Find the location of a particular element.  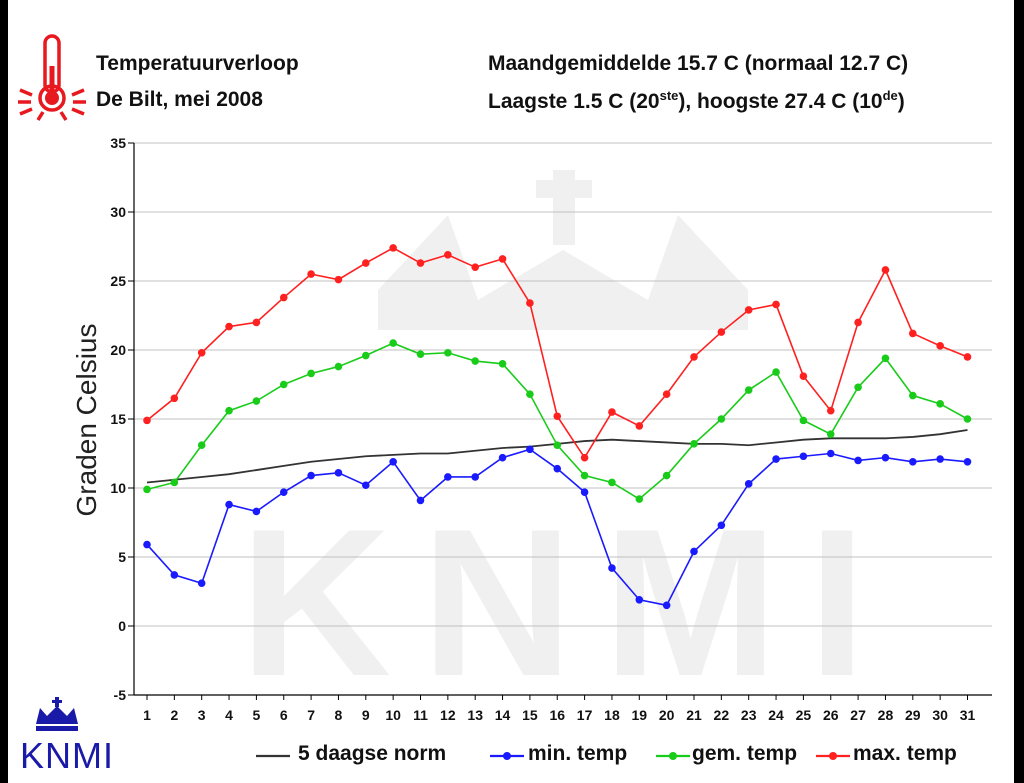

y-tick-label: 5 is located at coordinates (122, 557).